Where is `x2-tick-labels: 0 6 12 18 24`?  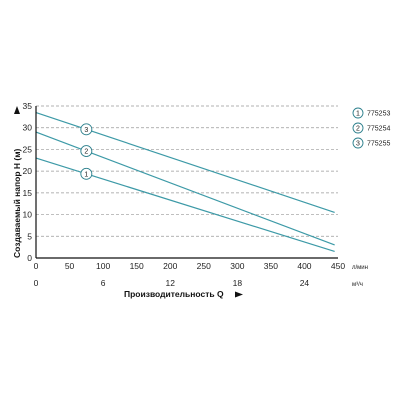 x2-tick-labels: 0 6 12 18 24 is located at coordinates (172, 283).